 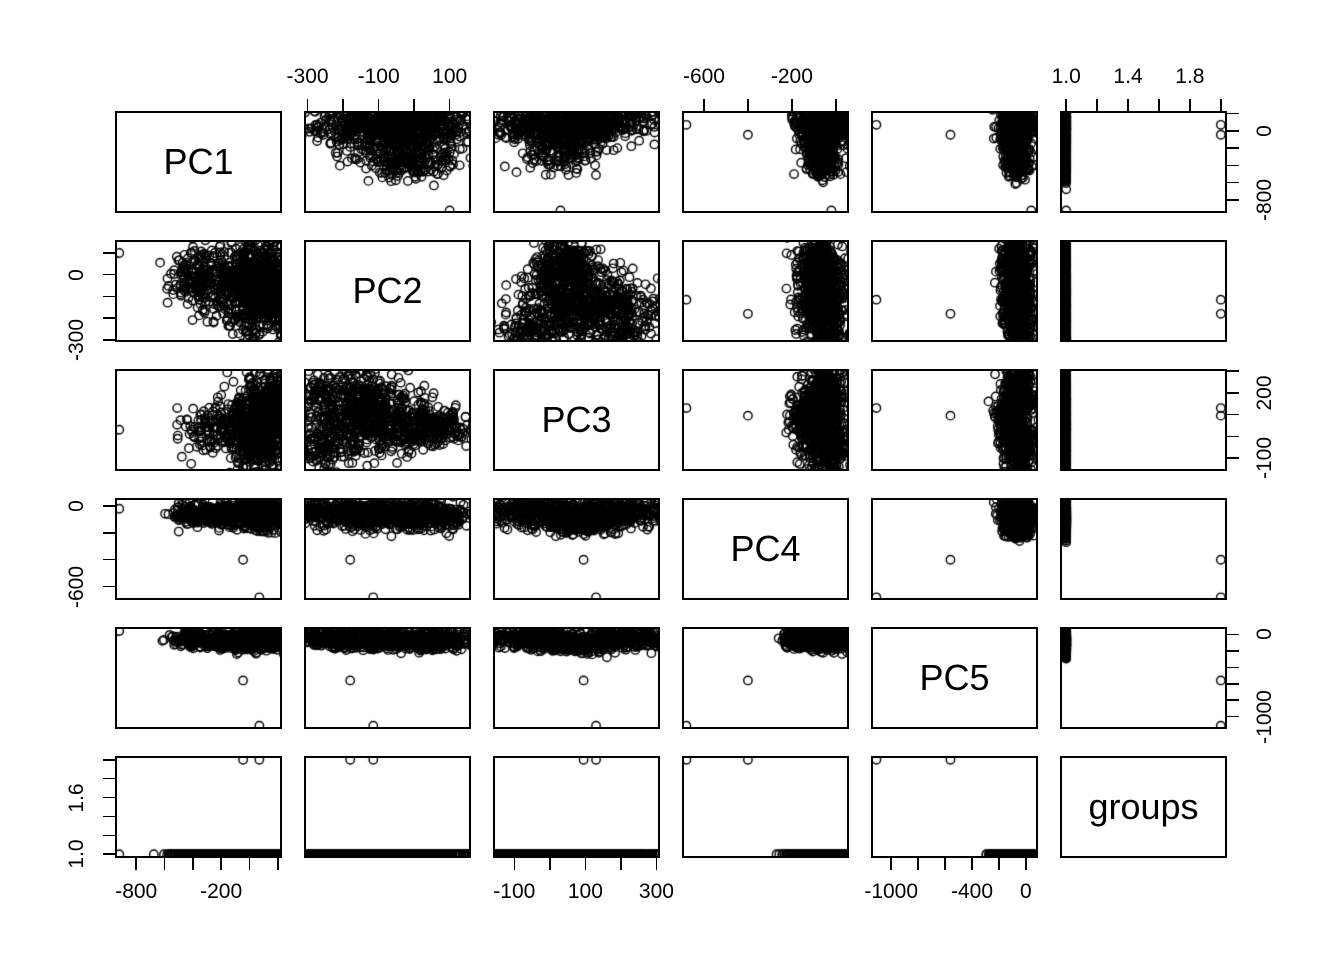 I want to click on left-axis-label-pc2--300: -300, so click(x=76, y=339).